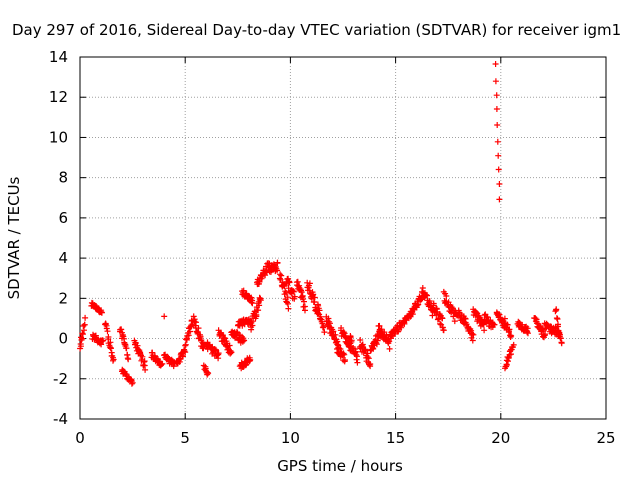 This screenshot has height=480, width=640. Describe the element at coordinates (605, 438) in the screenshot. I see `x-tick-label: 25` at that location.